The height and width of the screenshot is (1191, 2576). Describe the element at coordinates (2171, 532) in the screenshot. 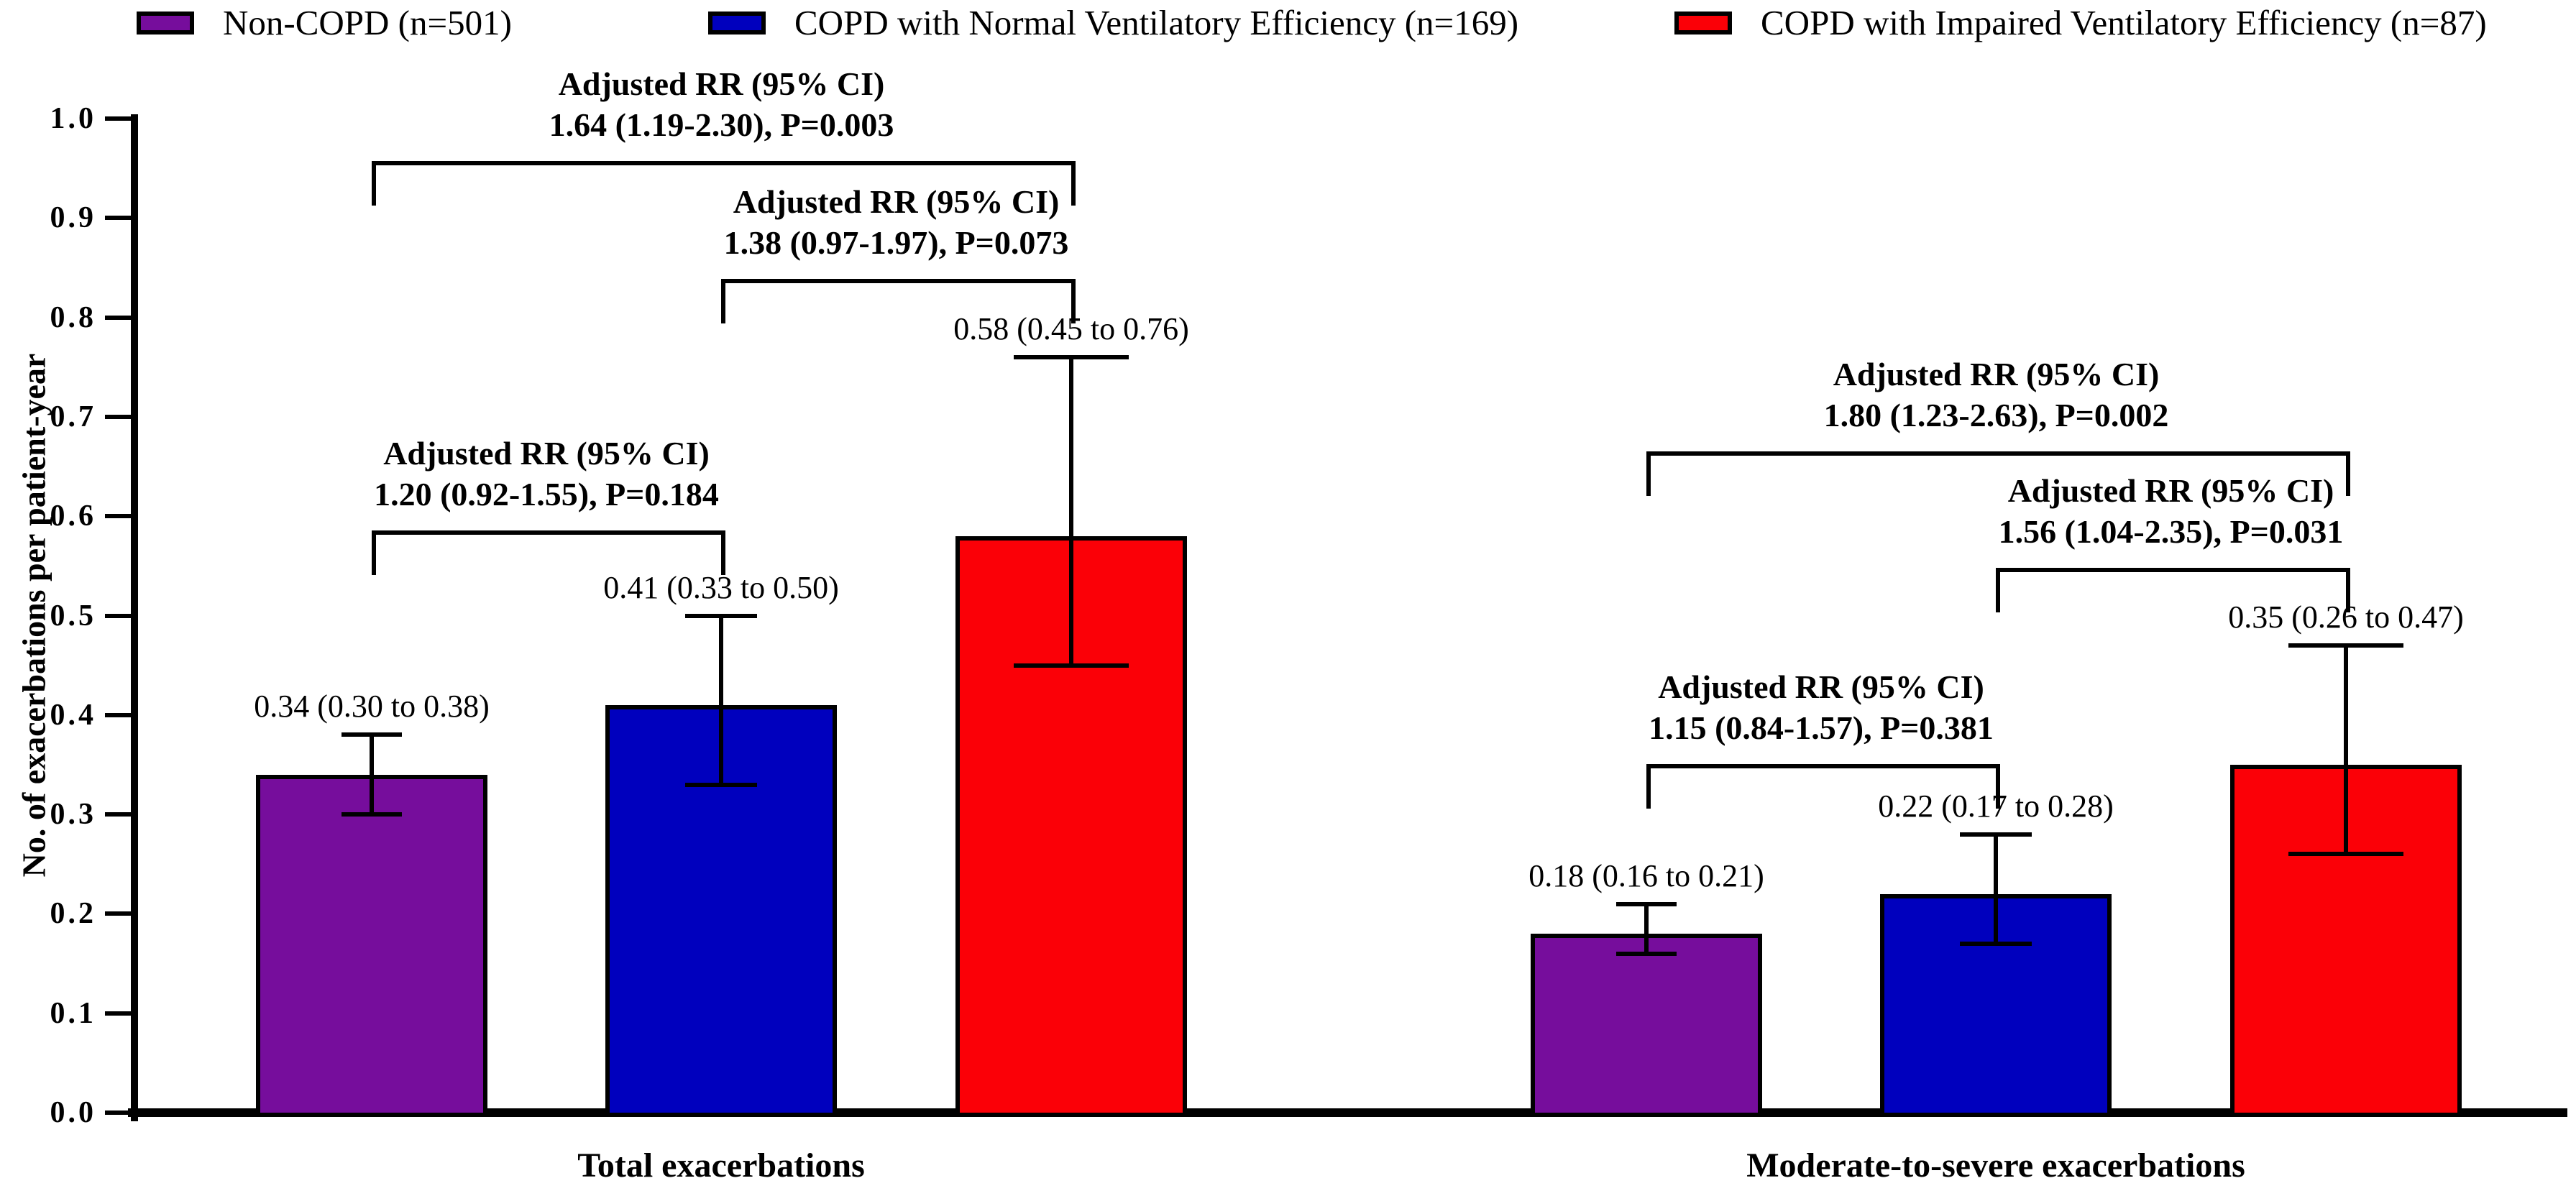

I see `comparison-label-value: 1.56 (1.04-2.35), P=0.031` at that location.